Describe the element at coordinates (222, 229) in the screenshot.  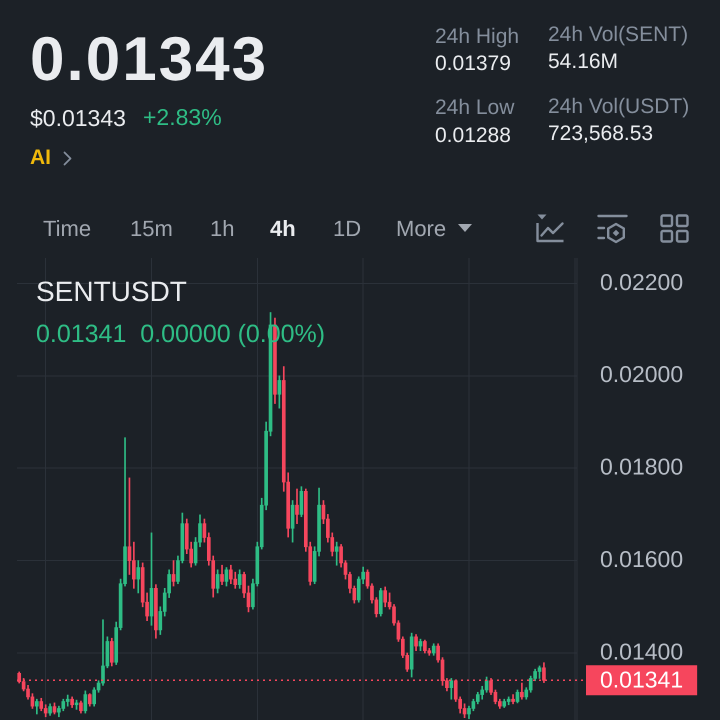
I see `text: 1h` at that location.